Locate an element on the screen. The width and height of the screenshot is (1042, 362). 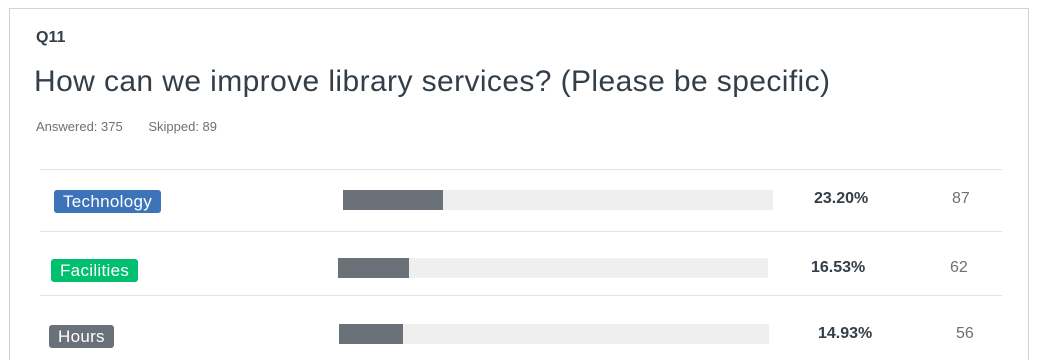
response-count: 56 is located at coordinates (965, 333).